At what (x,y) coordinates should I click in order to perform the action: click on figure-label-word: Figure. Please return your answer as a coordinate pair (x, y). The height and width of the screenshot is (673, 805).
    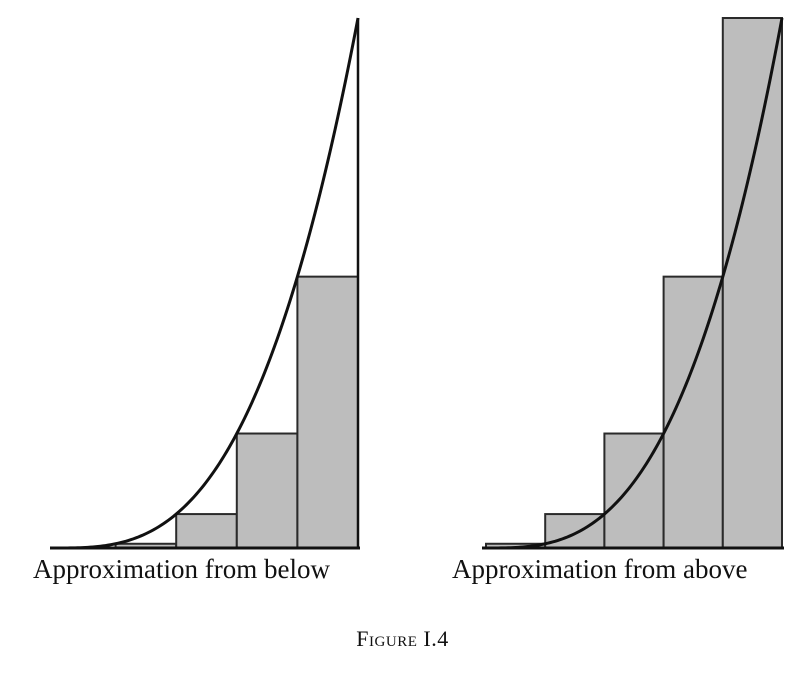
    Looking at the image, I should click on (387, 638).